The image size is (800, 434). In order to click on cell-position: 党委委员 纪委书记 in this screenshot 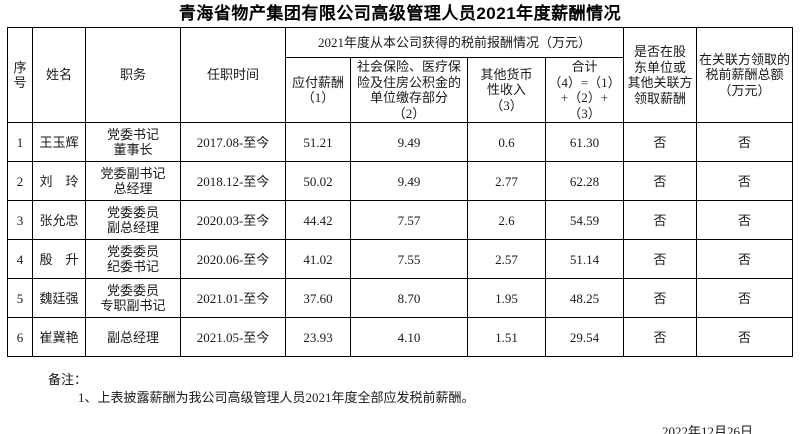, I will do `click(133, 259)`.